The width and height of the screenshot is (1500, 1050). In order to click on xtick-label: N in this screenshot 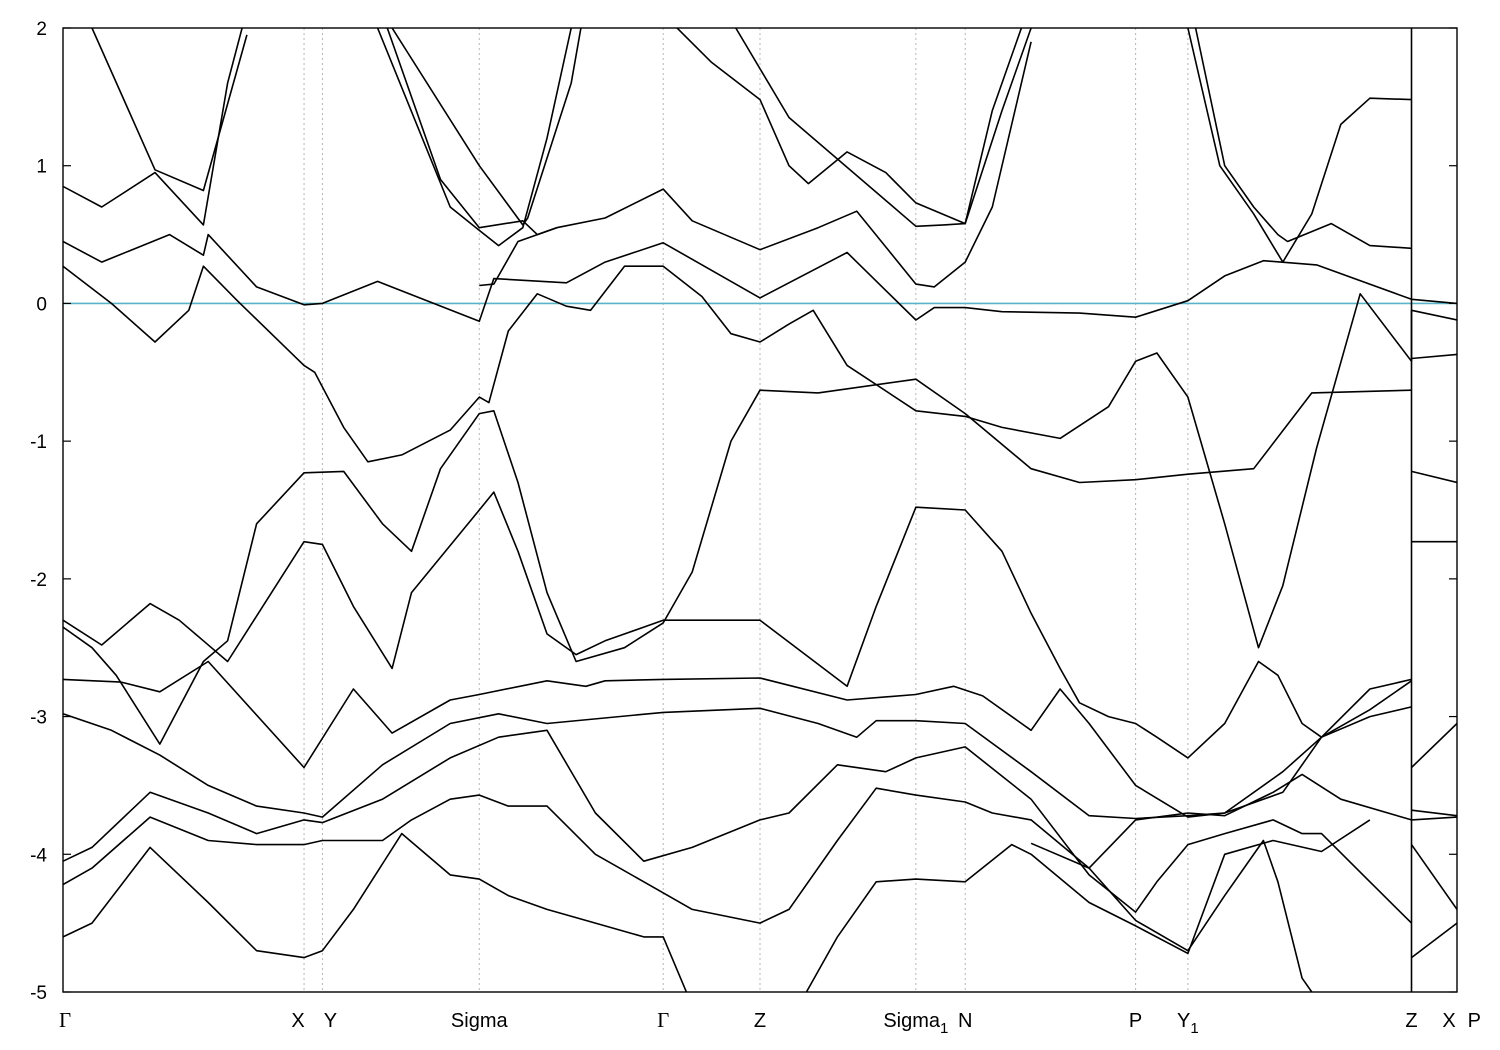, I will do `click(965, 1021)`.